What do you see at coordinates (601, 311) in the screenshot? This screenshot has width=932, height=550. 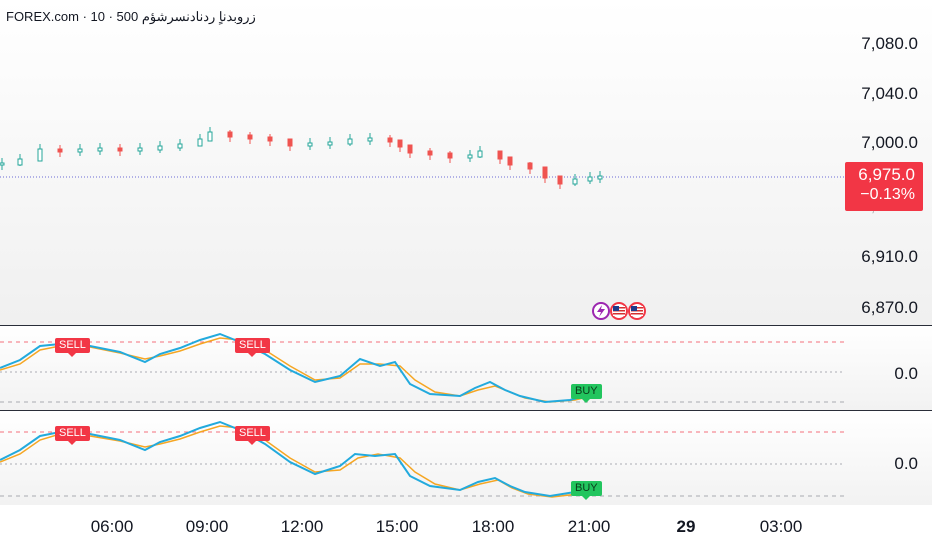 I see `lightning-event-icon` at bounding box center [601, 311].